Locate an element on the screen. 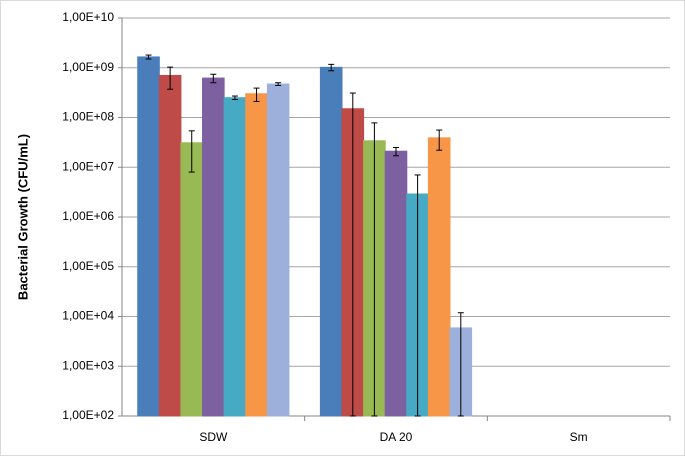 This screenshot has width=685, height=456. x-tick-label: Sm is located at coordinates (579, 437).